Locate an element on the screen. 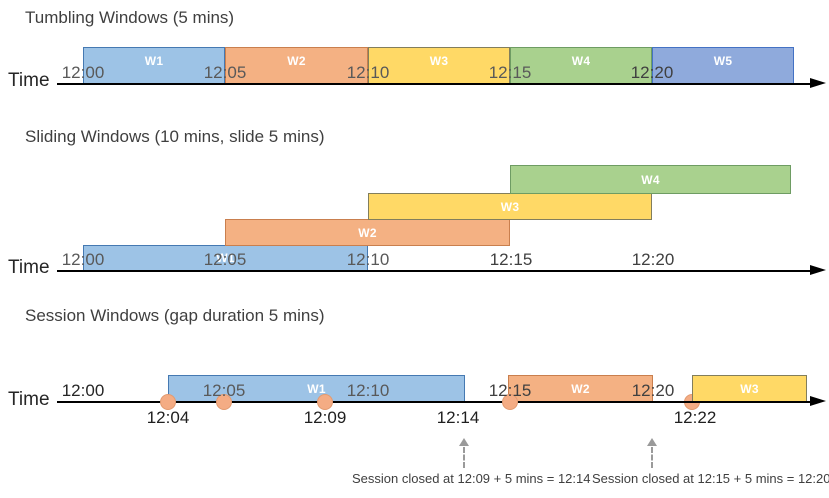 The image size is (829, 498). sliding-window-w2: W2 is located at coordinates (367, 232).